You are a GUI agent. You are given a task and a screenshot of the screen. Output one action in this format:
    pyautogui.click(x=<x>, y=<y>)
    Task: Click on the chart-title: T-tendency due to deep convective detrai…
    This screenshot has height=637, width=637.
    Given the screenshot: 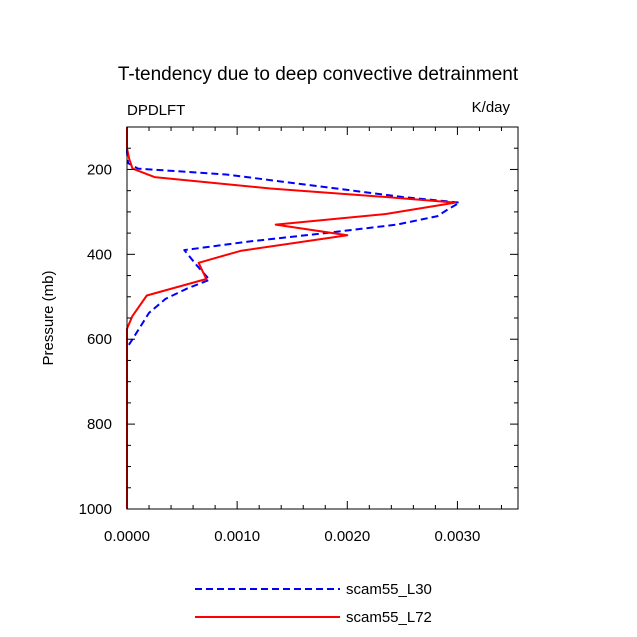 What is the action you would take?
    pyautogui.click(x=318, y=74)
    